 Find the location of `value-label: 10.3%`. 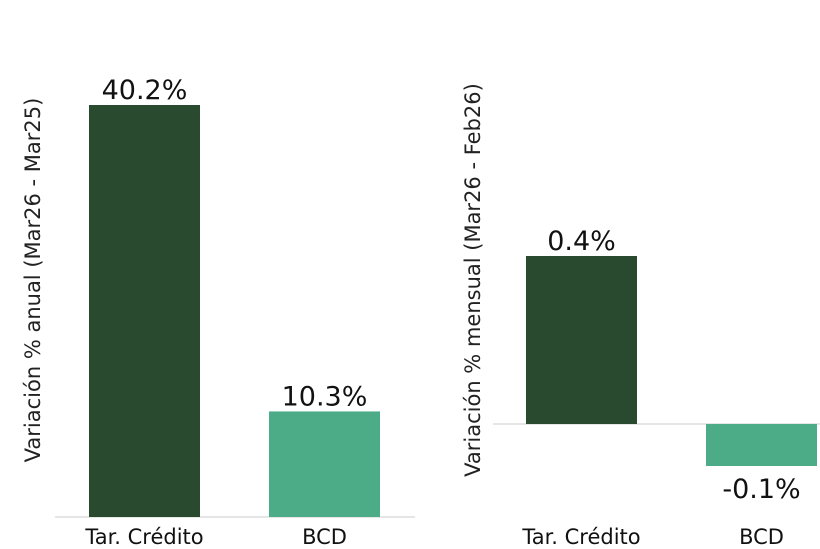

value-label: 10.3% is located at coordinates (325, 396).